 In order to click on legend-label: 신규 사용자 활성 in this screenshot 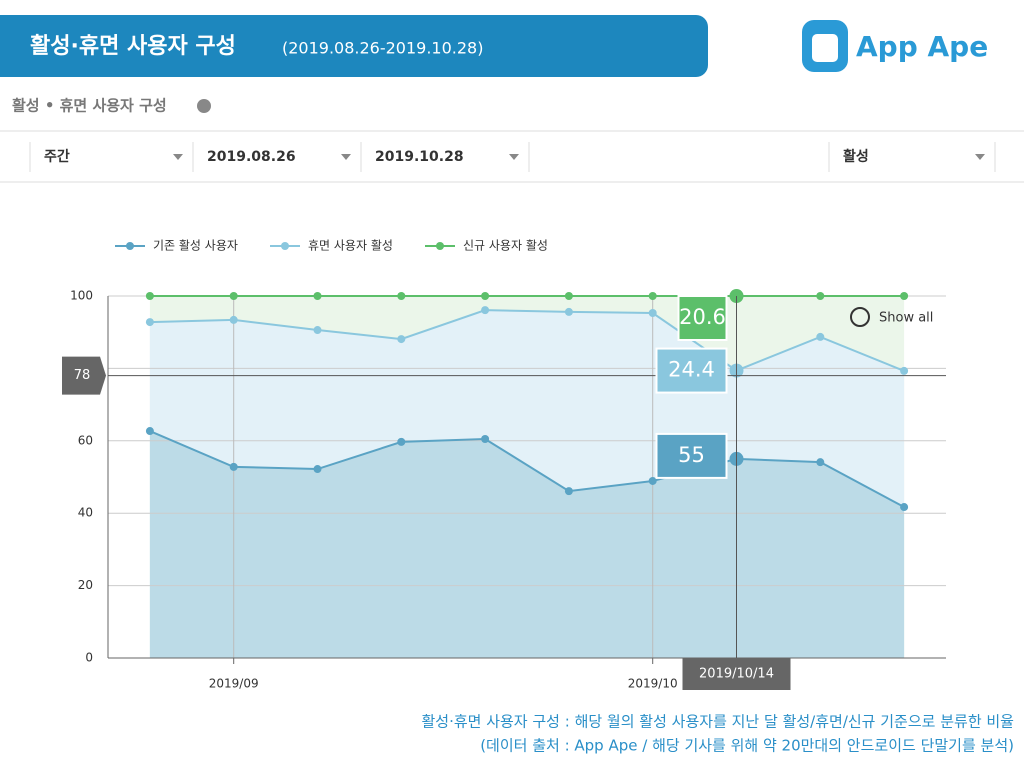, I will do `click(505, 246)`.